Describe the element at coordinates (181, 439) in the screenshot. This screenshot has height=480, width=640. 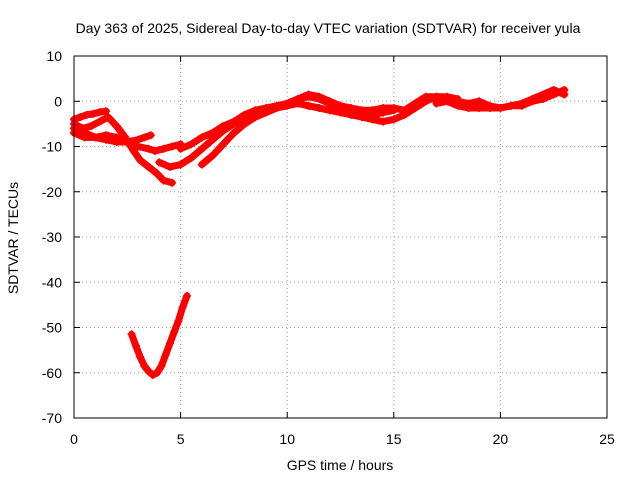
I see `x-tick-label: 5` at that location.